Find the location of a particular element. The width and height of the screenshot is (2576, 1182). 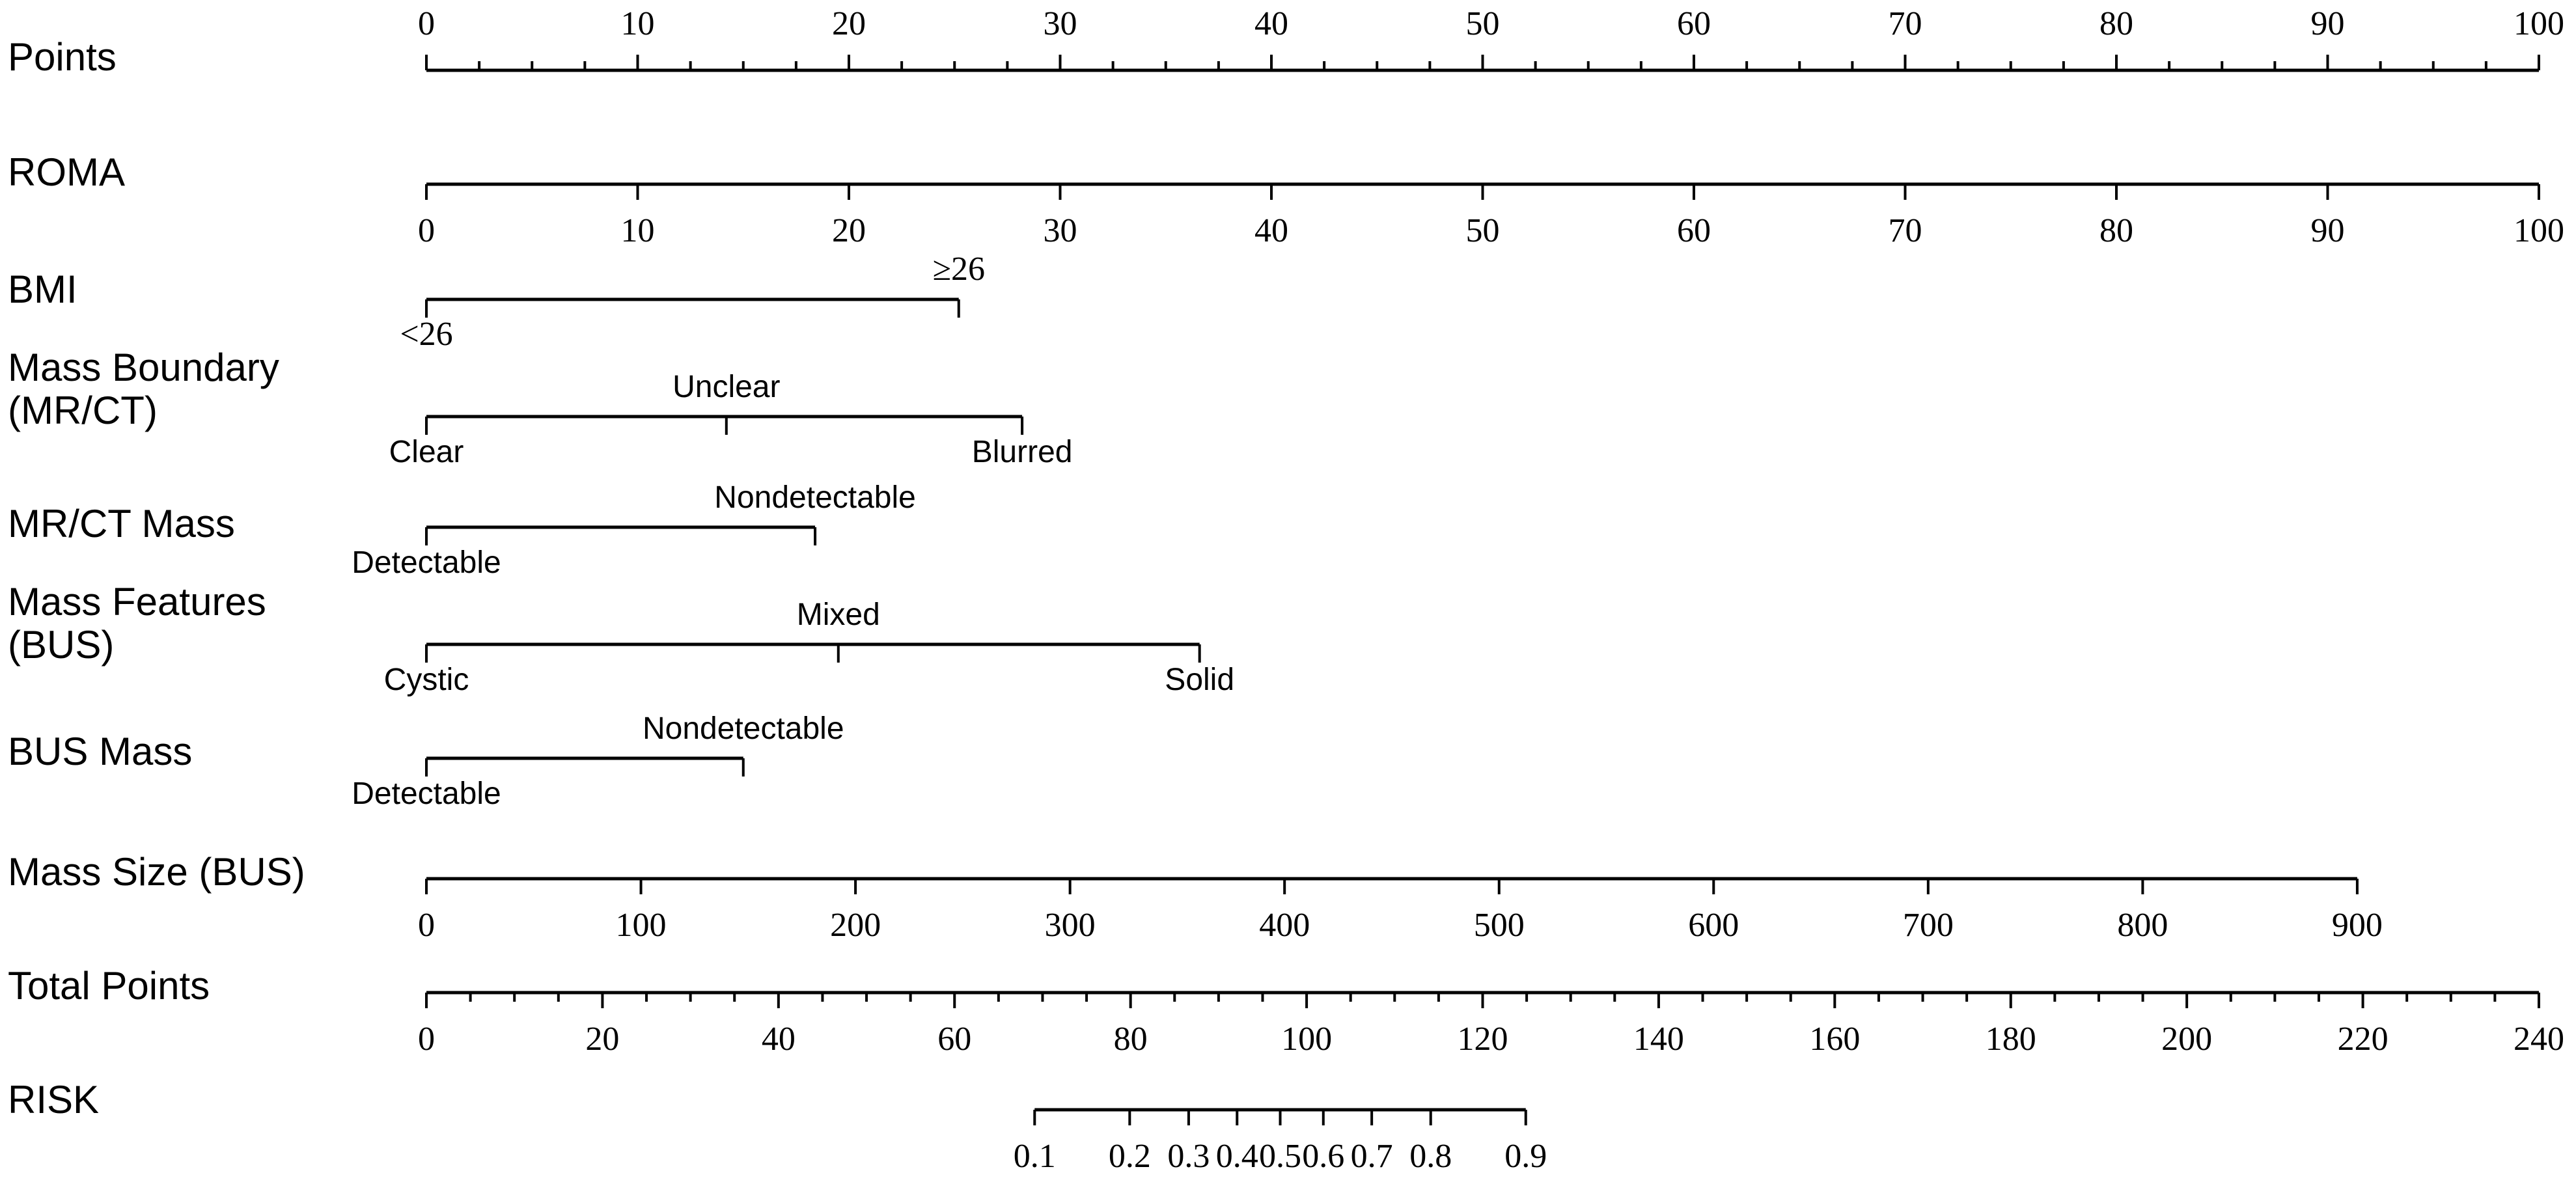

mass-boundary-mr-ct-category-label: Clear is located at coordinates (426, 452).